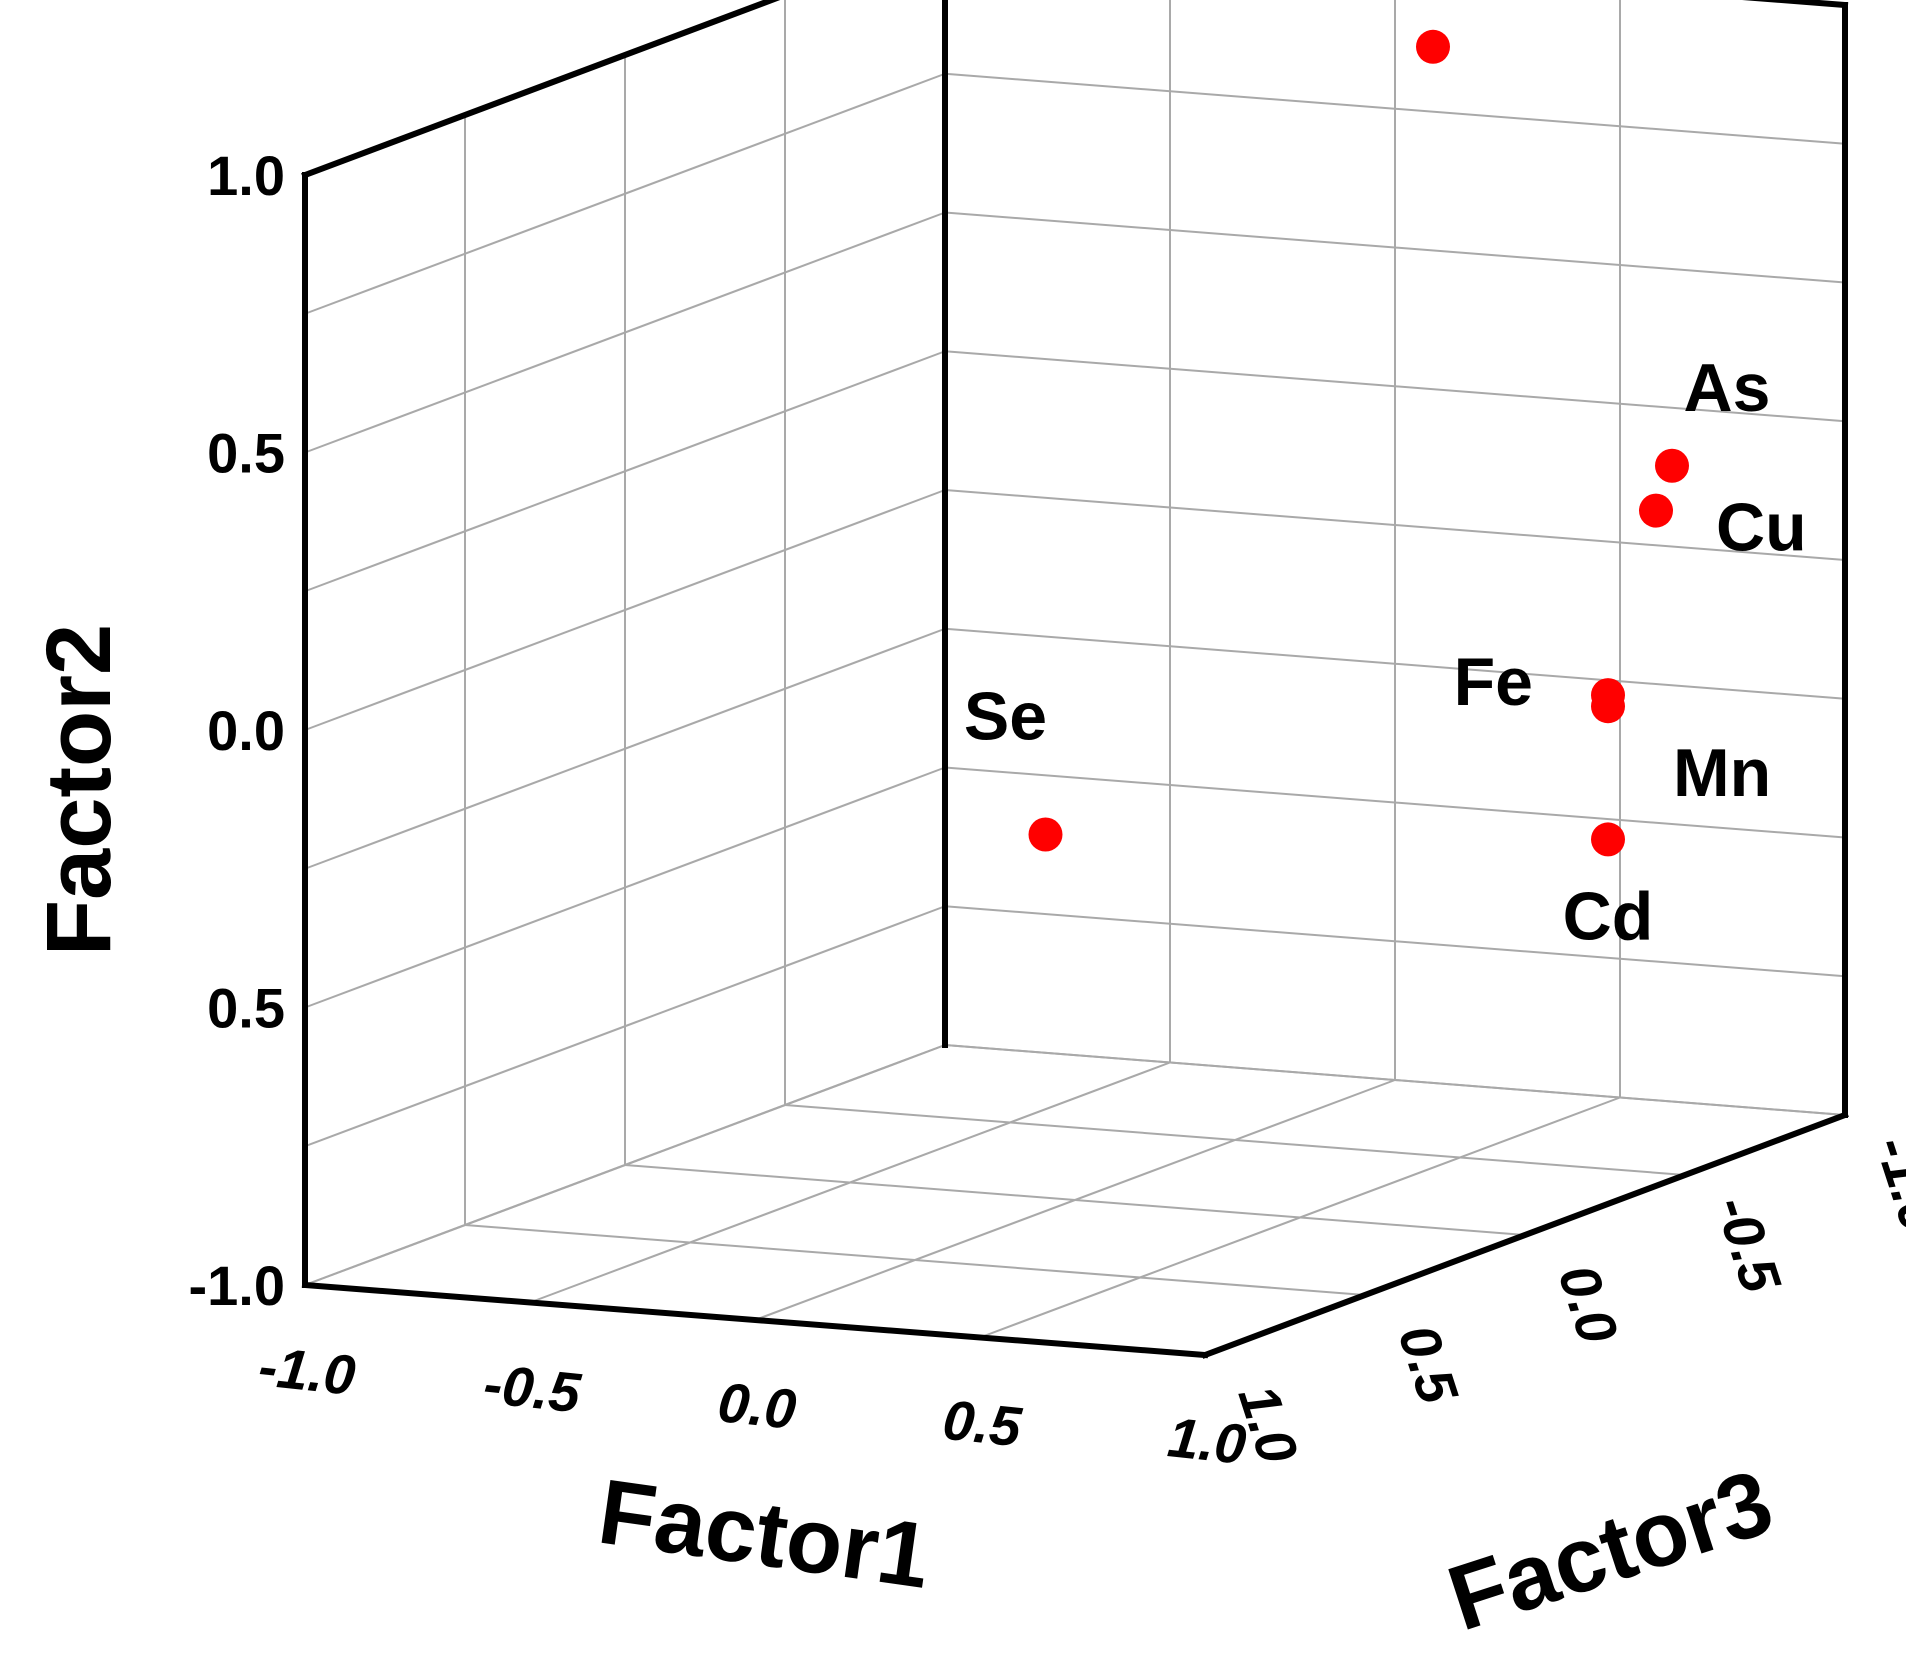 Image resolution: width=1906 pixels, height=1666 pixels. What do you see at coordinates (246, 175) in the screenshot?
I see `y-tick-label: 1.0` at bounding box center [246, 175].